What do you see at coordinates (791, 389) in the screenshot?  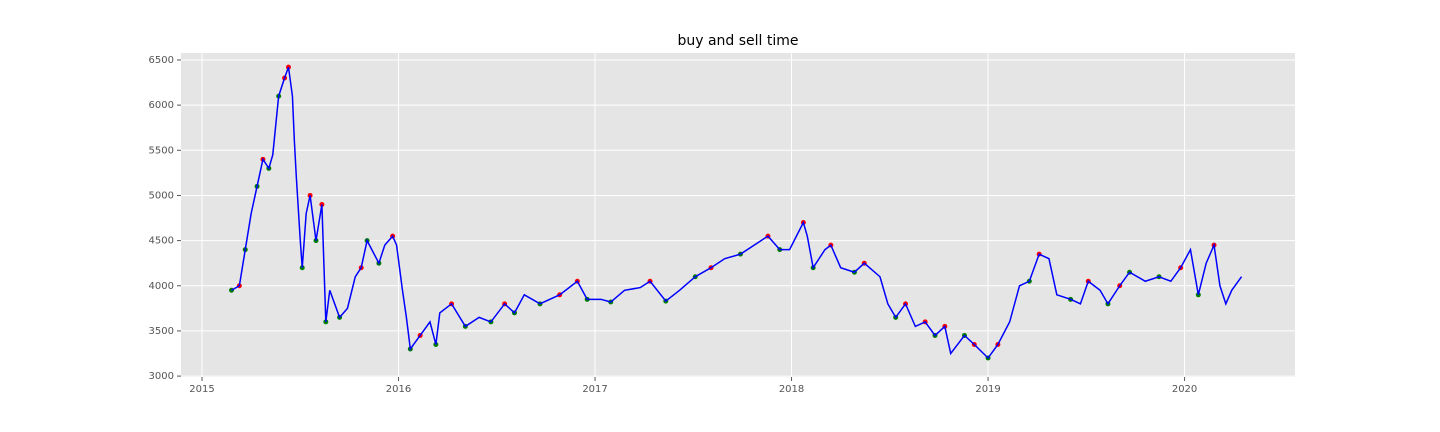 I see `x-tick-label: 2018` at bounding box center [791, 389].